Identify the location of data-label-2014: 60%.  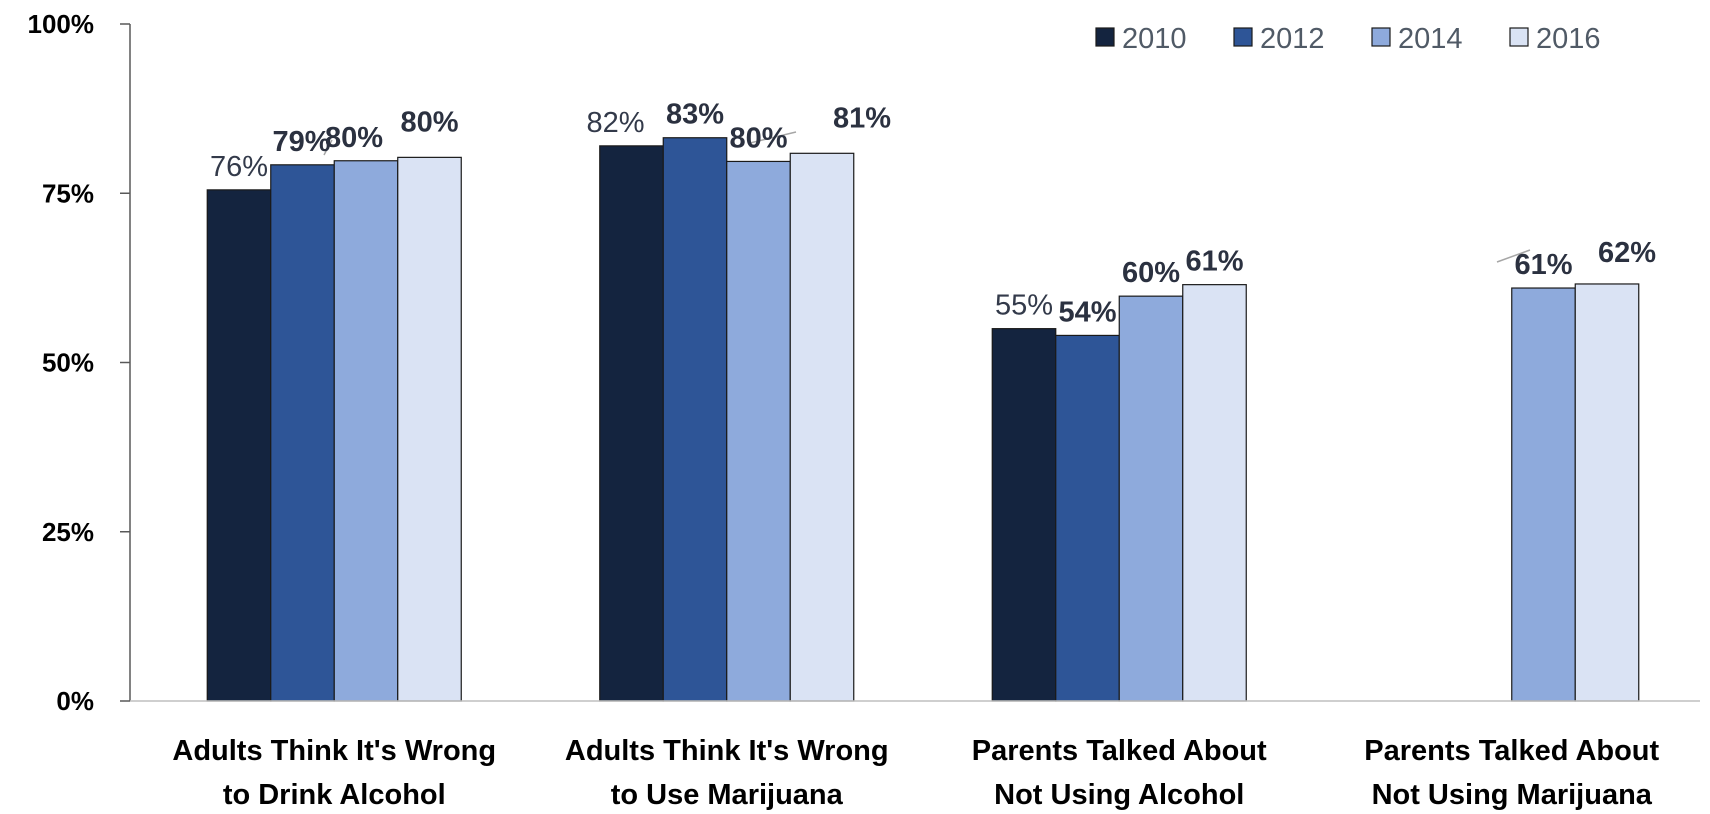
(1151, 273).